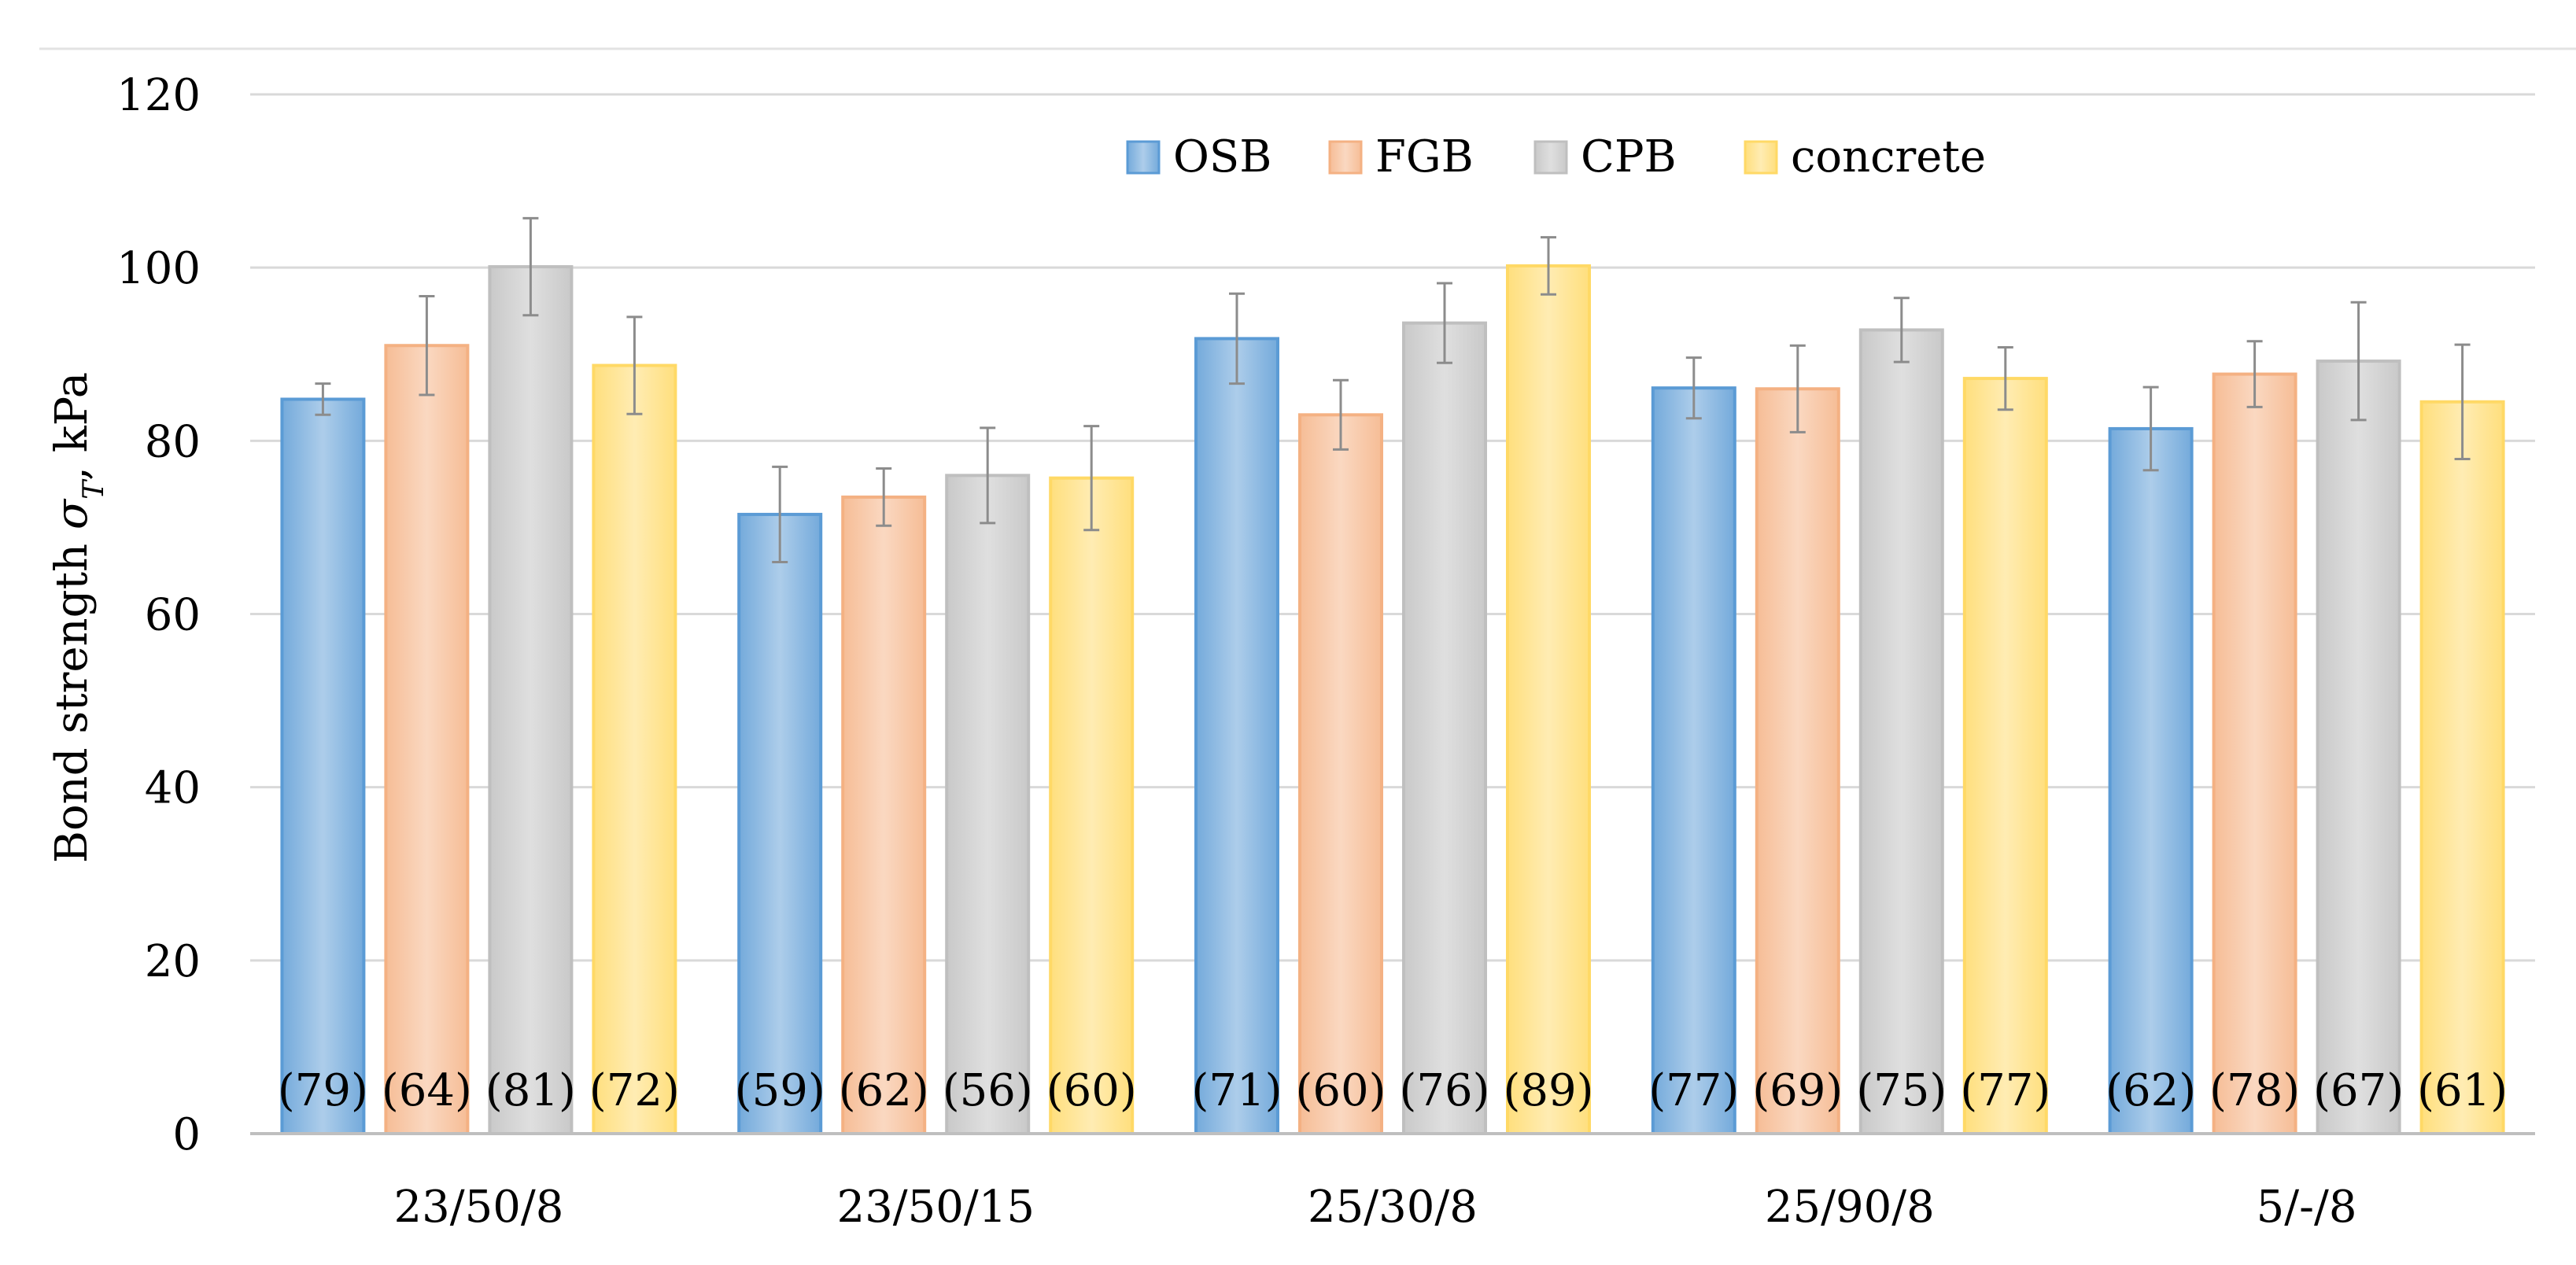 Image resolution: width=2576 pixels, height=1265 pixels. Describe the element at coordinates (884, 1090) in the screenshot. I see `data-label-fgb-23-50-15: (62)` at that location.